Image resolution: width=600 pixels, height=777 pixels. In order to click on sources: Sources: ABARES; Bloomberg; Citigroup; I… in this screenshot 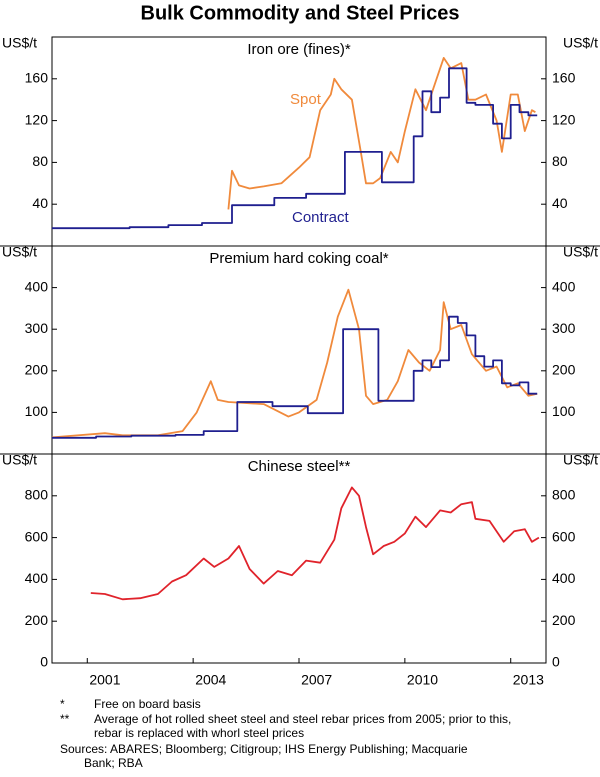, I will do `click(264, 756)`.